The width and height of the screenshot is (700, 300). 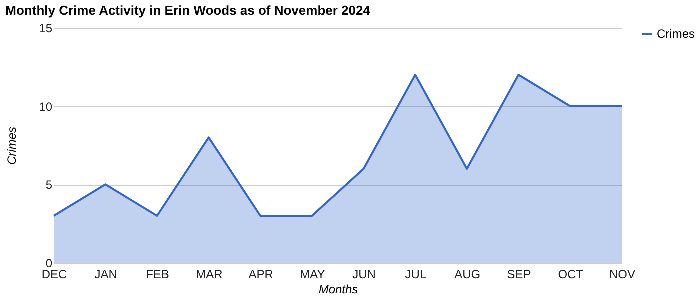 What do you see at coordinates (12, 146) in the screenshot?
I see `y-axis-title: Crimes` at bounding box center [12, 146].